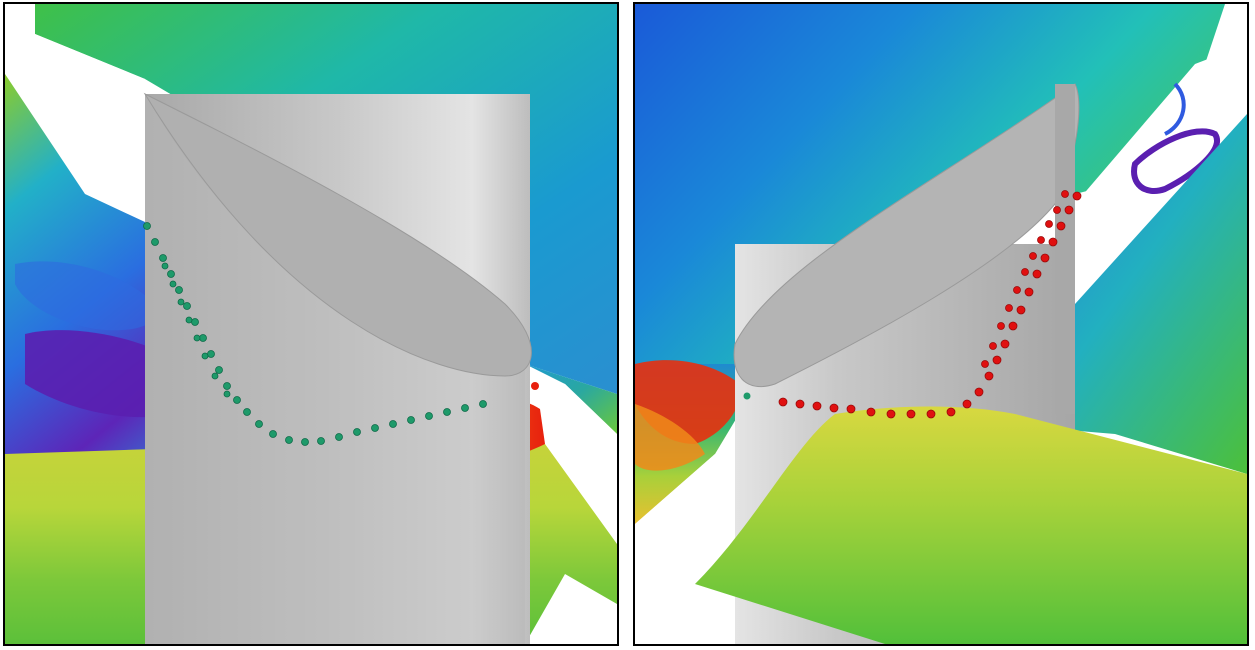  What do you see at coordinates (571, 399) in the screenshot?
I see `free-surface-right` at bounding box center [571, 399].